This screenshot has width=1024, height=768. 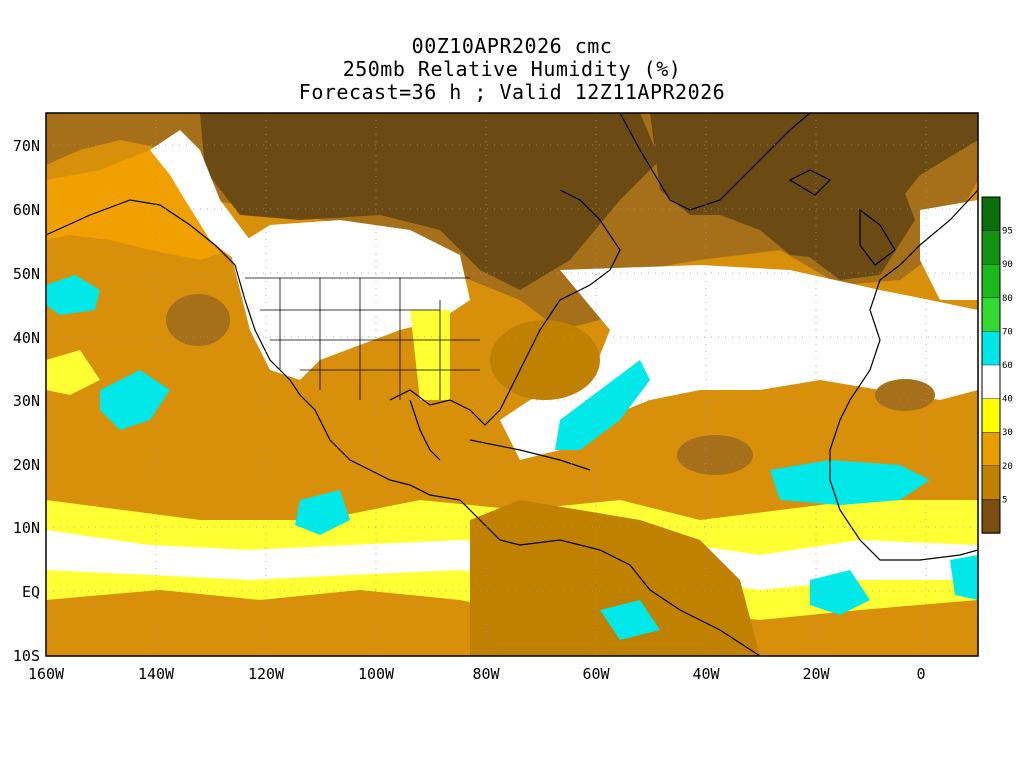 I want to click on region-alaska-moist, so click(x=200, y=195).